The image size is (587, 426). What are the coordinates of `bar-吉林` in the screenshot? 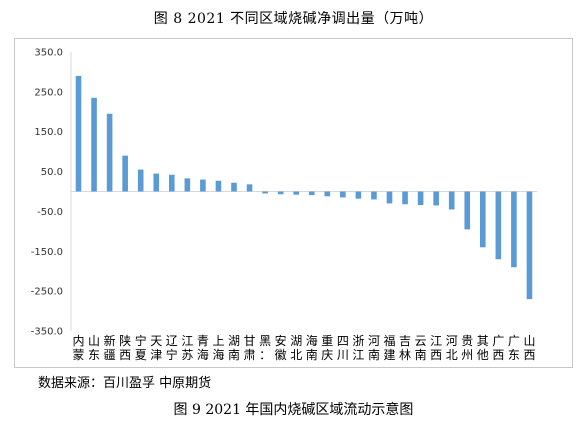 It's located at (405, 198).